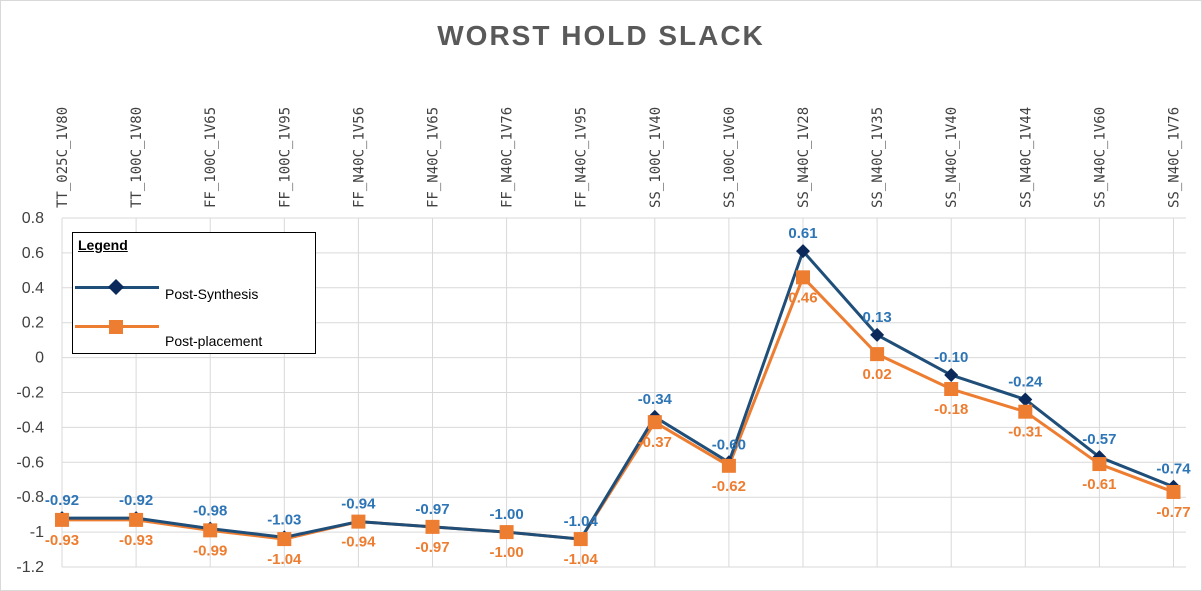  Describe the element at coordinates (33, 253) in the screenshot. I see `y-tick-label: 0.6` at that location.